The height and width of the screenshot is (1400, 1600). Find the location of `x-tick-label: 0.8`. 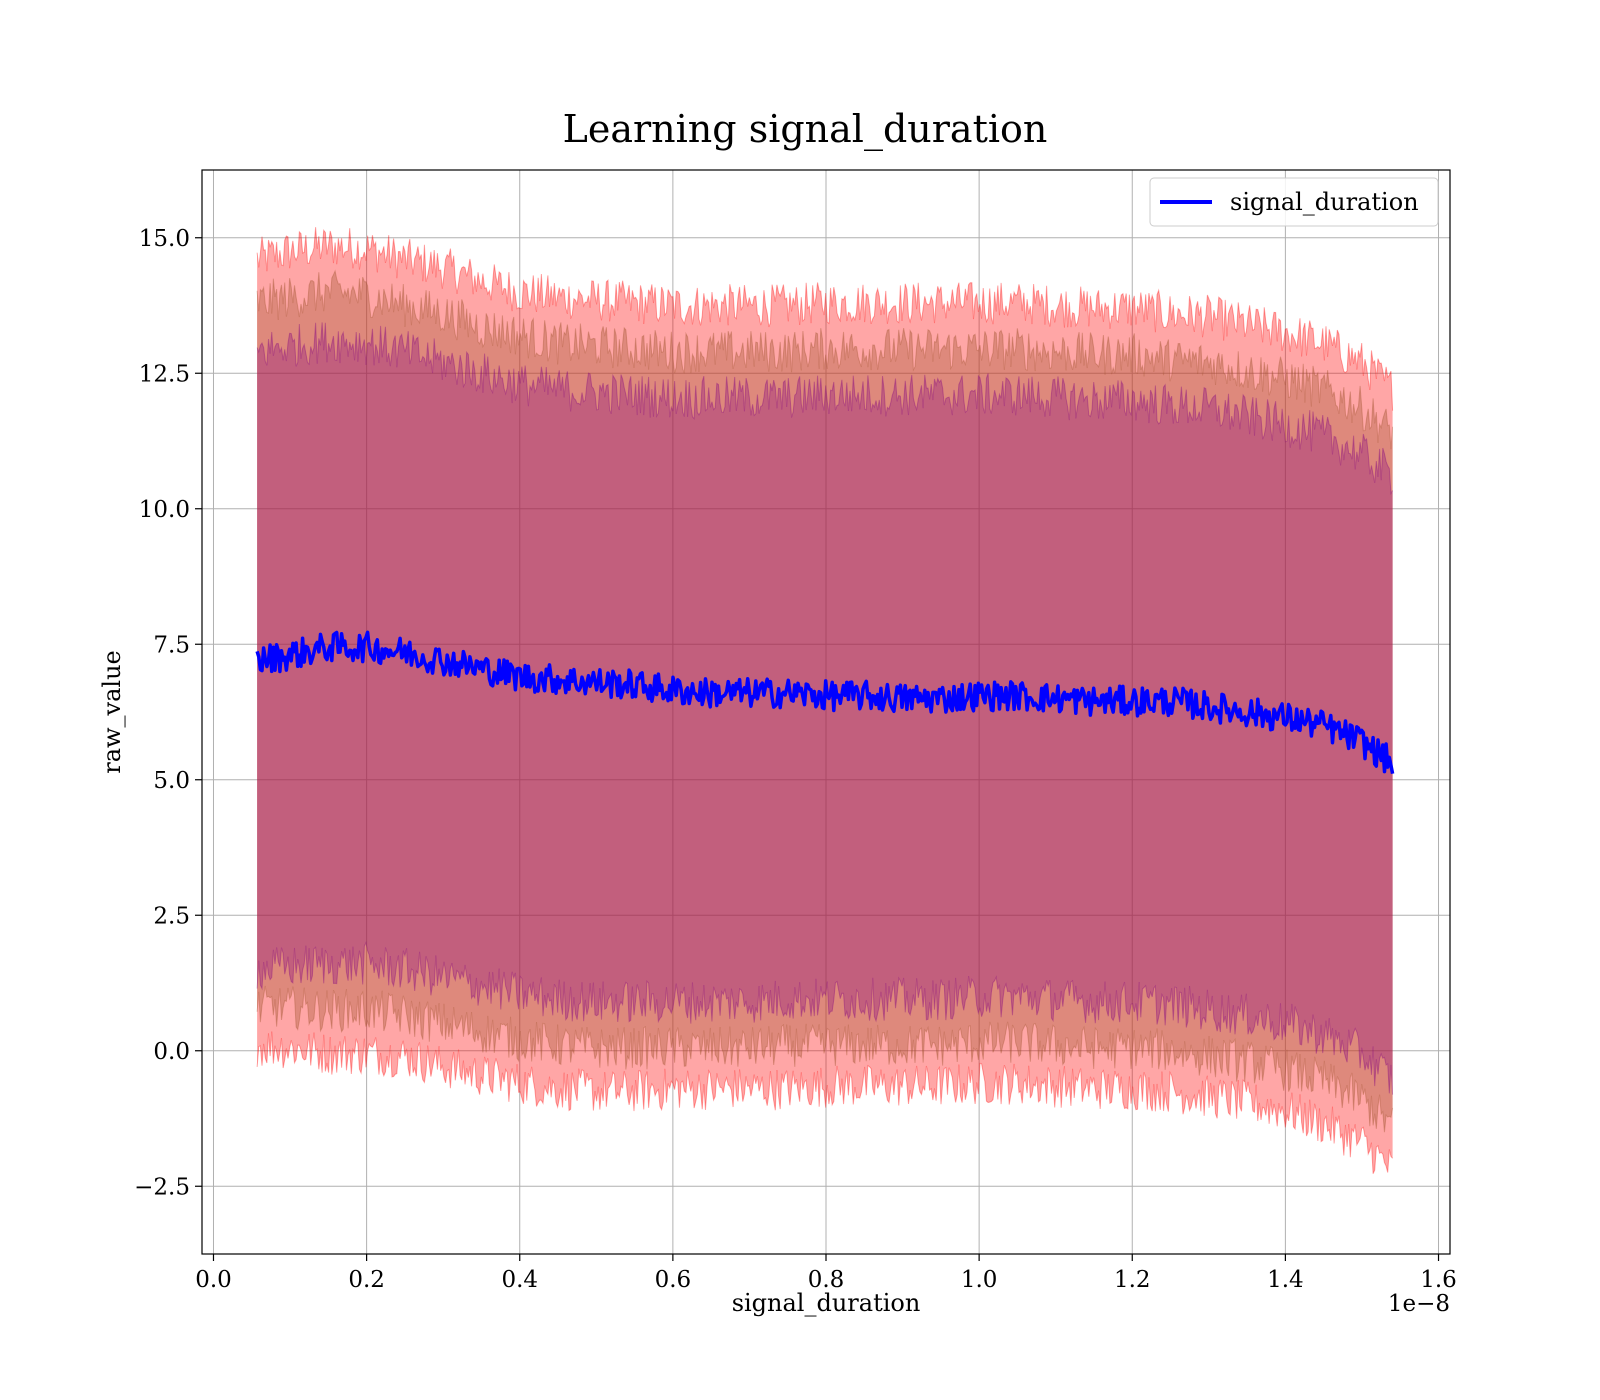

x-tick-label: 0.8 is located at coordinates (826, 1280).